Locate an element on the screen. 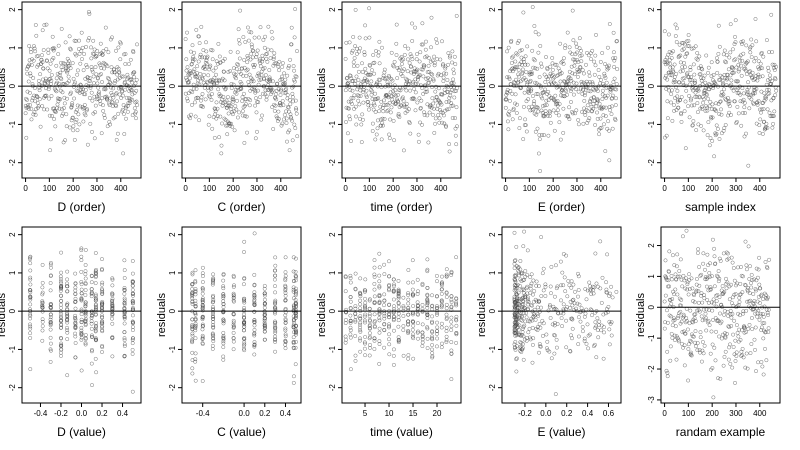 The height and width of the screenshot is (450, 800). y-axis-label: residuals is located at coordinates (162, 314).